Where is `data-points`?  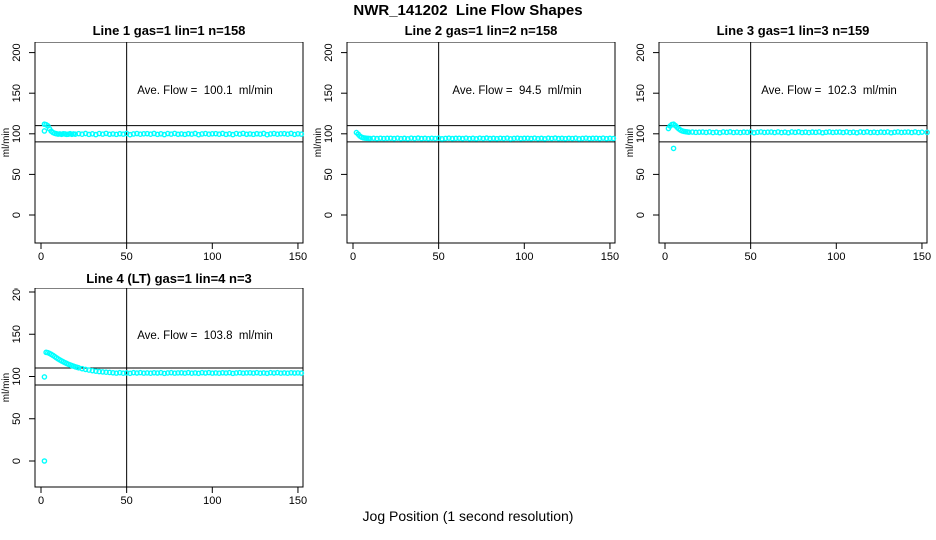 data-points is located at coordinates (173, 406).